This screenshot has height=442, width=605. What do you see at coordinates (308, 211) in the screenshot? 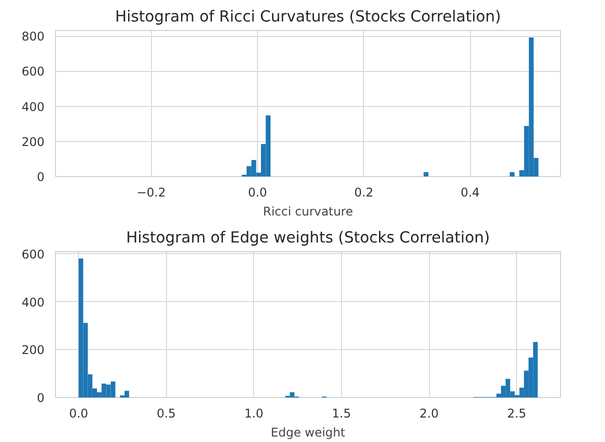
I see `x-axis-title: Ricci curvature` at bounding box center [308, 211].